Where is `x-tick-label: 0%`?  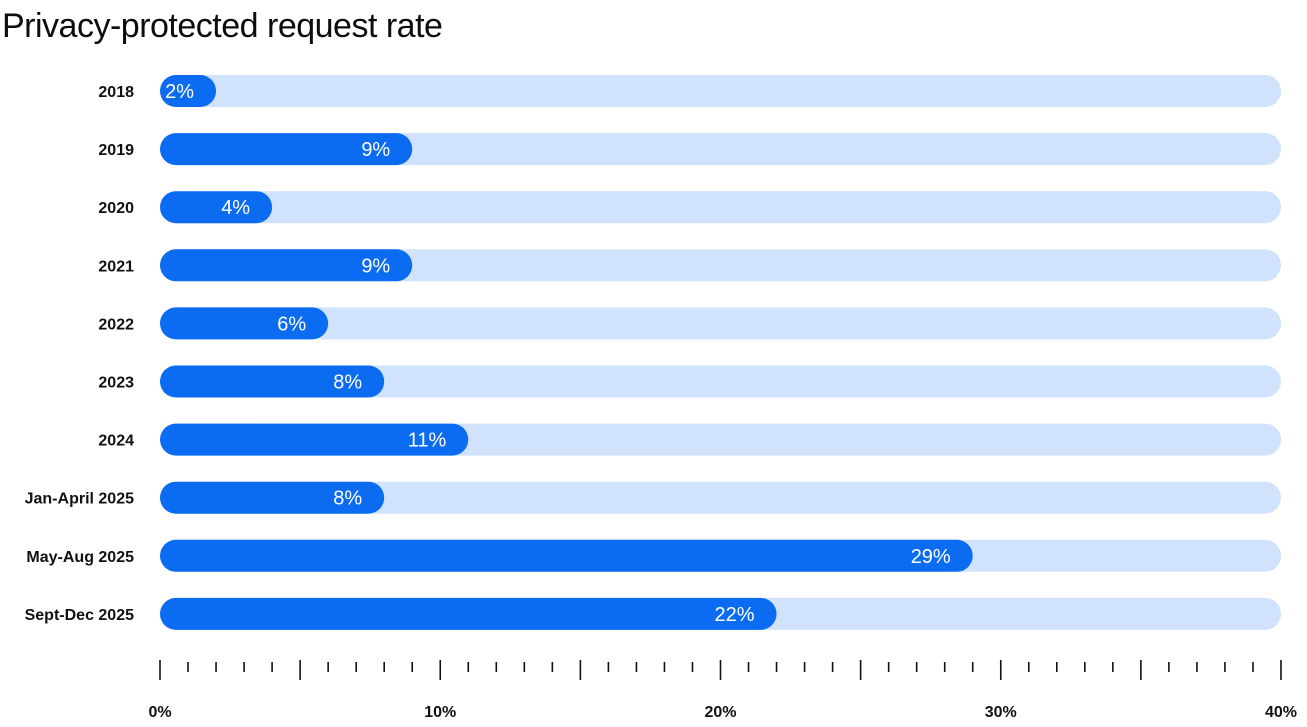
x-tick-label: 0% is located at coordinates (159, 712).